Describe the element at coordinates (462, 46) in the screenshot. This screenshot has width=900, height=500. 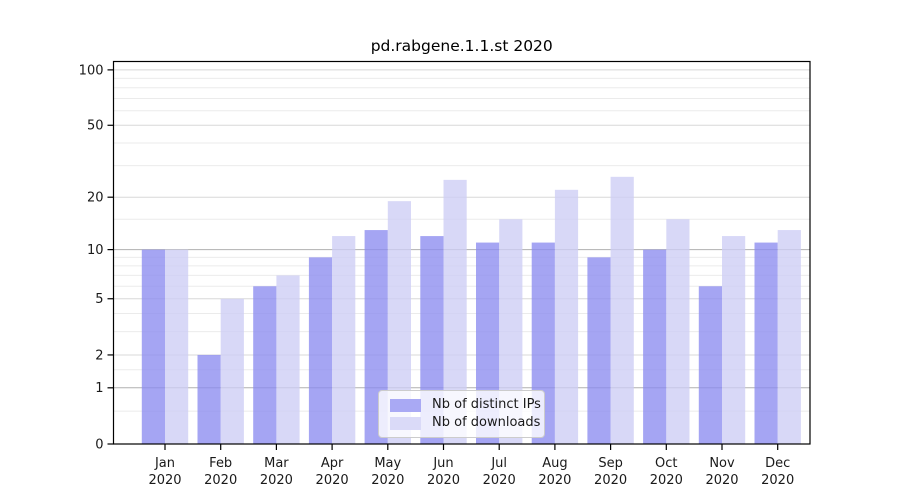
I see `chart-title: pd.rabgene.1.1.st 2020` at that location.